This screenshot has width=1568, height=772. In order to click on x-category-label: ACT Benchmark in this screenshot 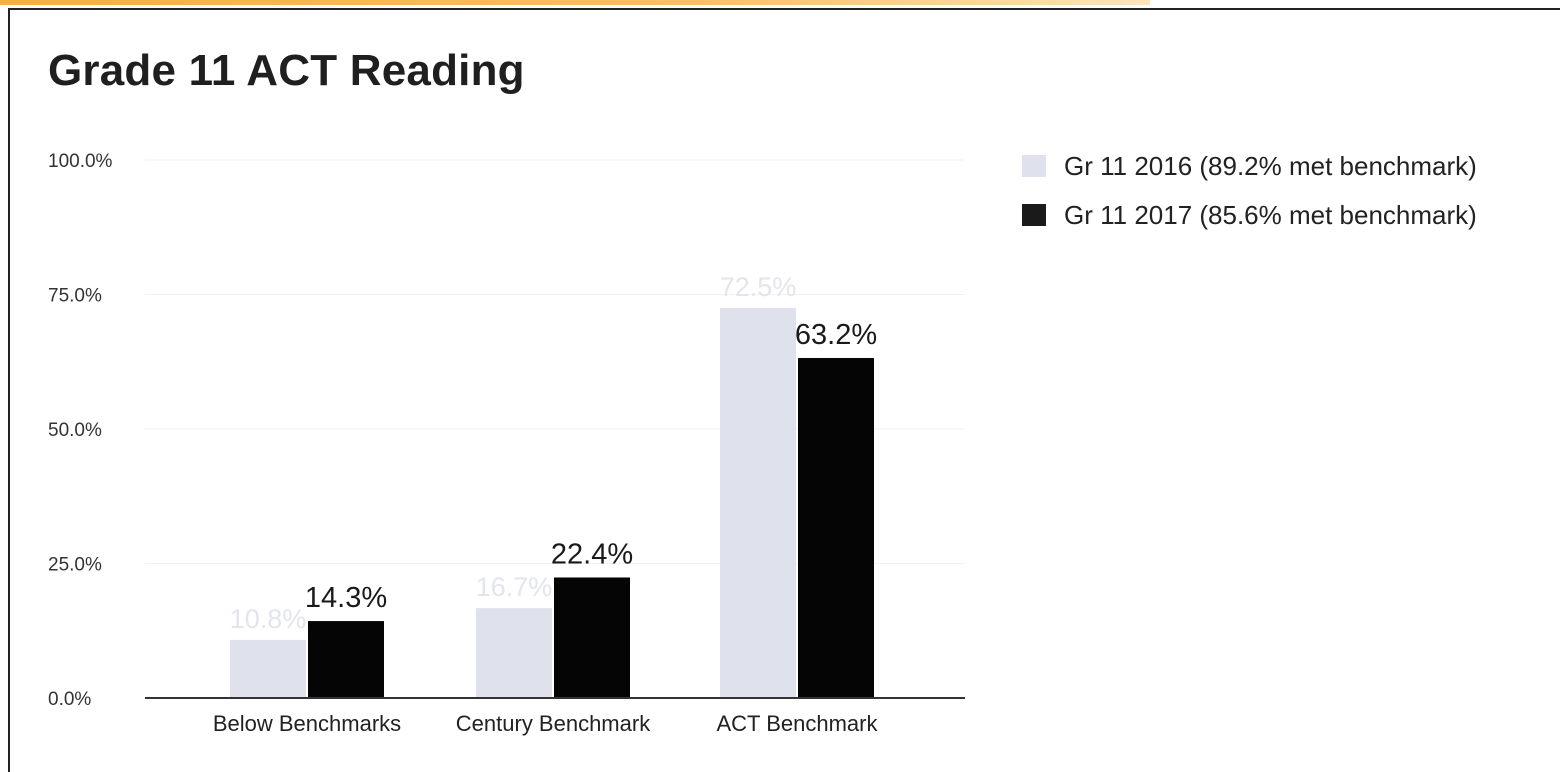, I will do `click(798, 723)`.